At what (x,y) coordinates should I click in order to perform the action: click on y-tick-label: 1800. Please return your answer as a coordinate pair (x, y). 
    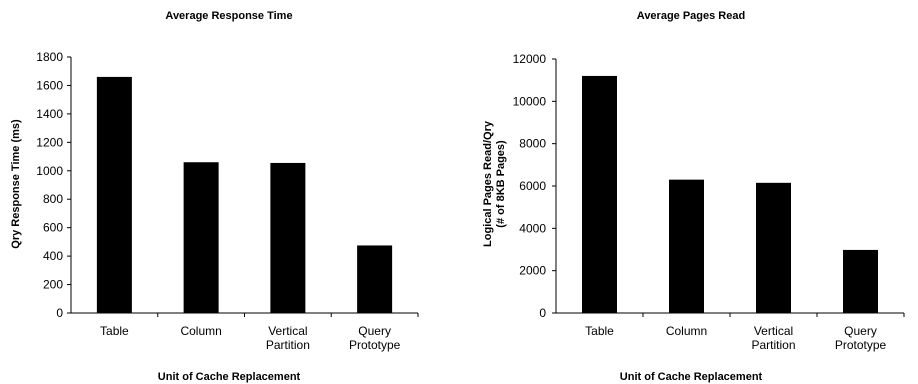
    Looking at the image, I should click on (49, 57).